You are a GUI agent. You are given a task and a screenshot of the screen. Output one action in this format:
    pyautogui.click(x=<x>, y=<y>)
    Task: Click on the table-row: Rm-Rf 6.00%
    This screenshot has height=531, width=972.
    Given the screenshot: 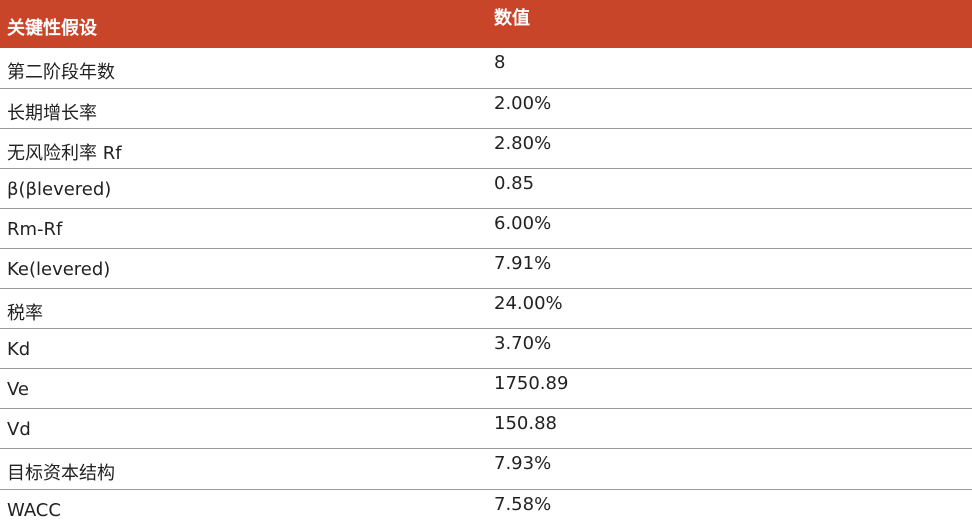 What is the action you would take?
    pyautogui.click(x=486, y=228)
    